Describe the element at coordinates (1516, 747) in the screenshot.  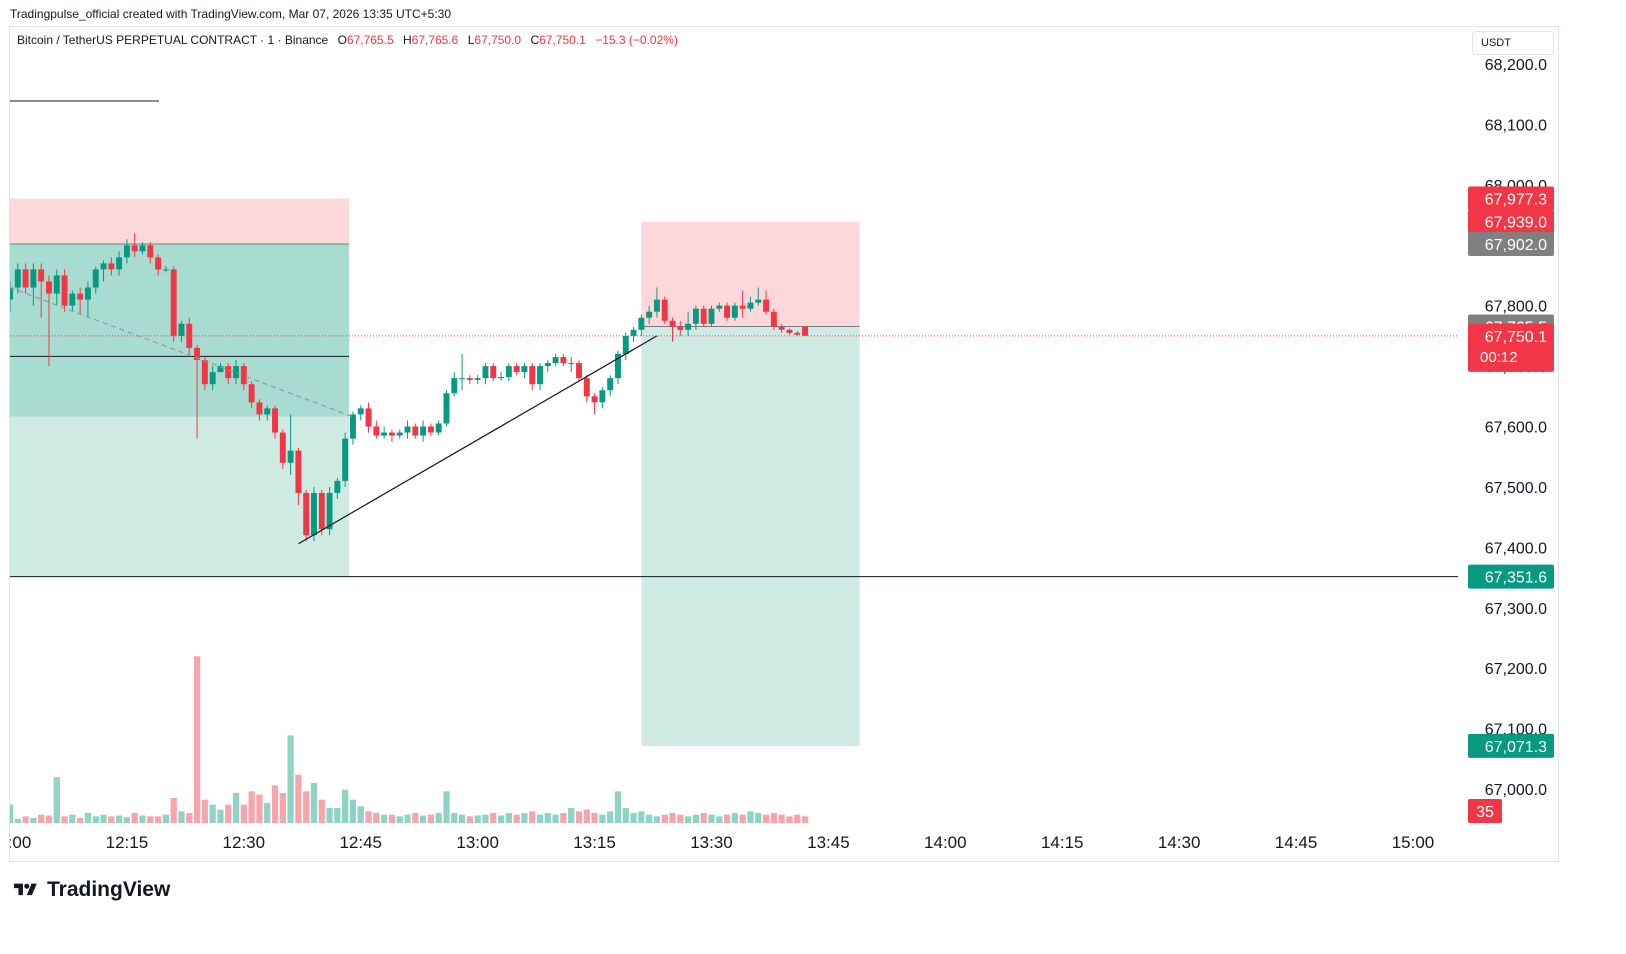
I see `svg-text: 67,071.3` at that location.